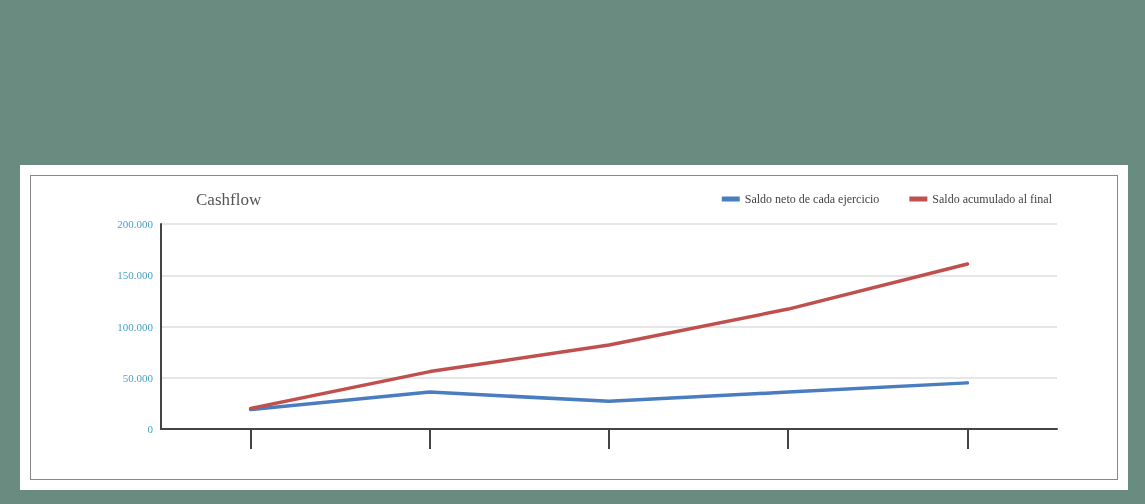 This screenshot has width=1145, height=504. What do you see at coordinates (135, 224) in the screenshot?
I see `y-tick-label: 200.000` at bounding box center [135, 224].